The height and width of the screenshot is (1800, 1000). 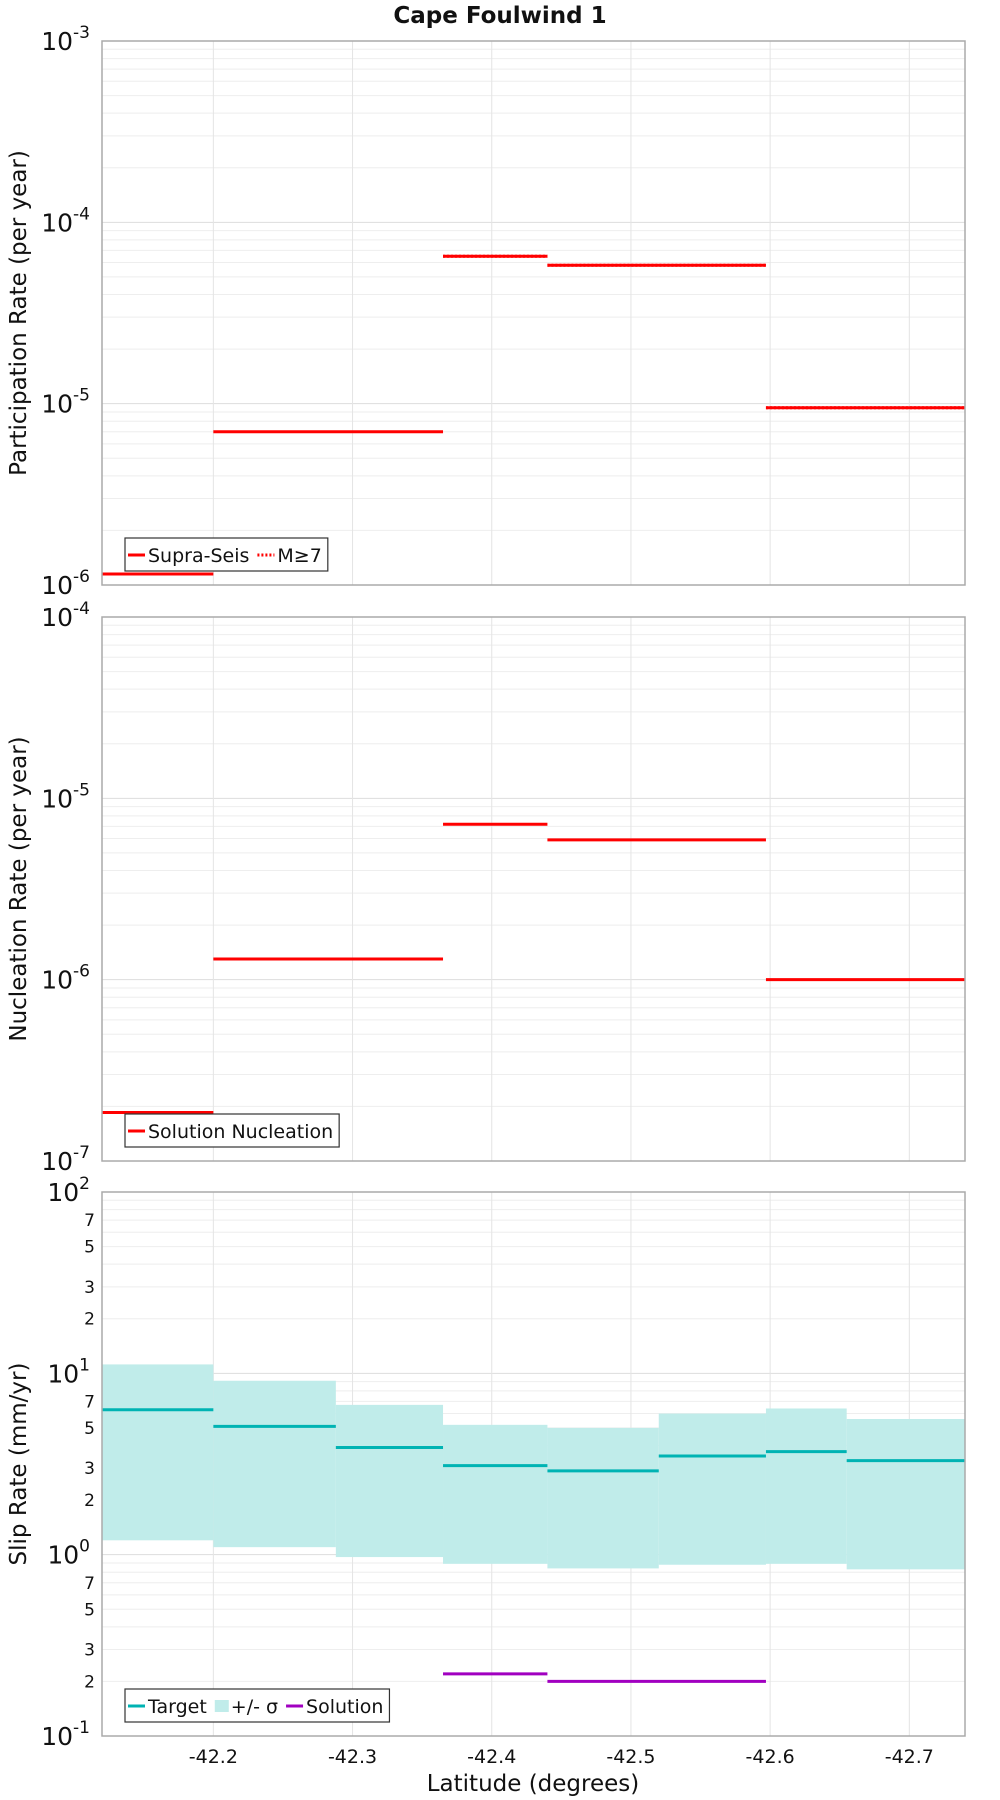 I want to click on legend: Target +/- σ Solution, so click(x=257, y=1705).